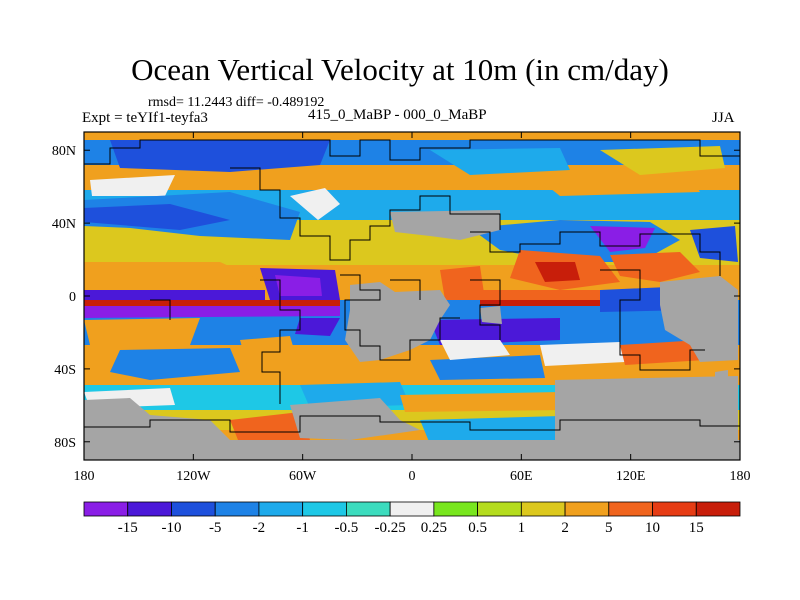  Describe the element at coordinates (390, 528) in the screenshot. I see `colorbar-label: -0.25` at that location.